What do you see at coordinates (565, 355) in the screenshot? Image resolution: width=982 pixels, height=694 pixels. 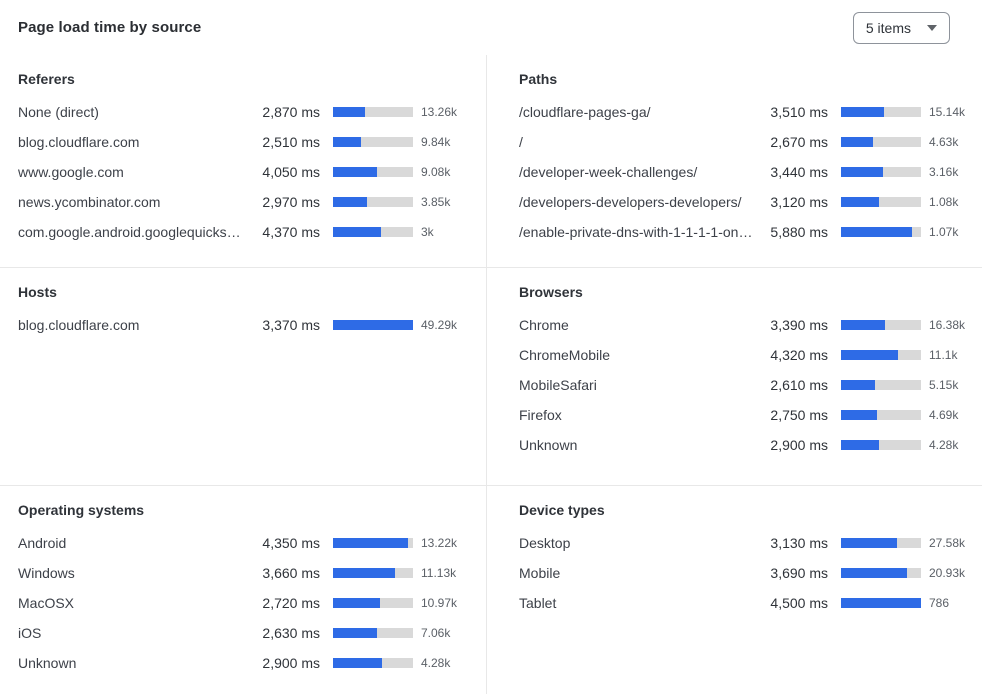 I see `row-label: ChromeMobile` at bounding box center [565, 355].